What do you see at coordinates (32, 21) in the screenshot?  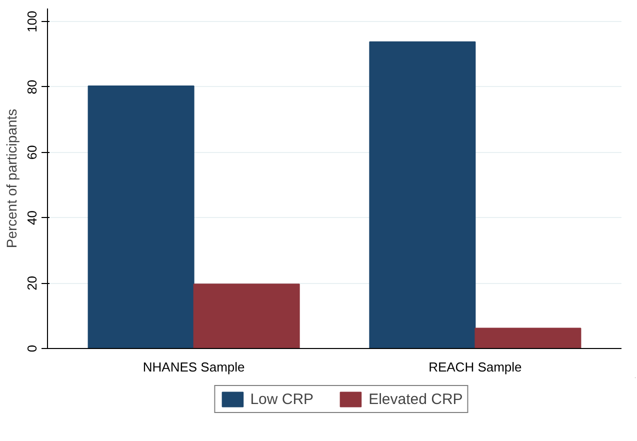 I see `y-tick-label: 100` at bounding box center [32, 21].